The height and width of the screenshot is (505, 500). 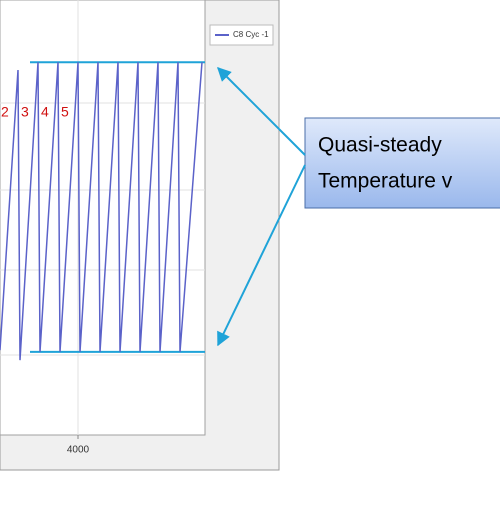 What do you see at coordinates (251, 34) in the screenshot?
I see `legend-label: C8 Cyc -1` at bounding box center [251, 34].